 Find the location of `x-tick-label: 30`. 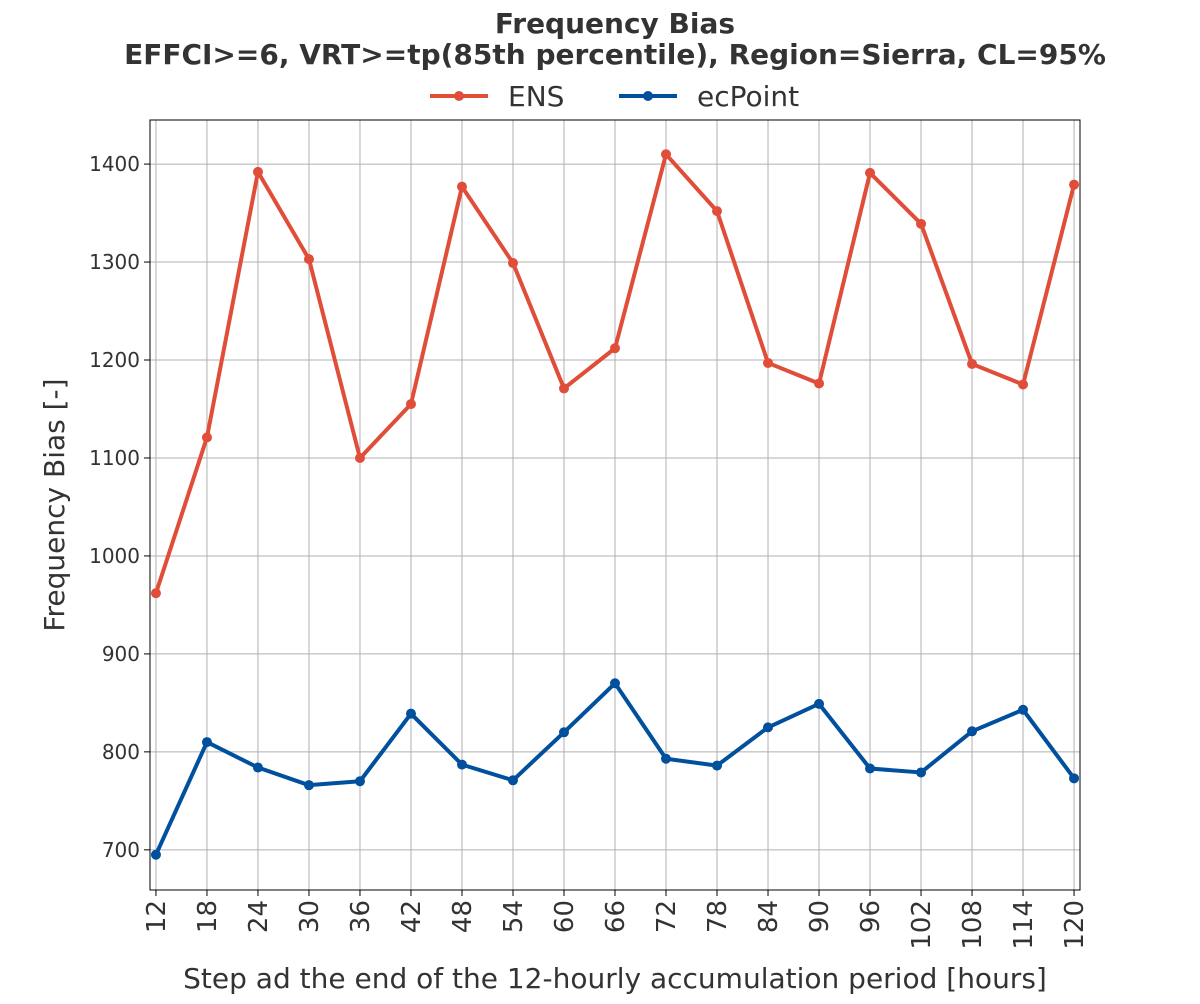

x-tick-label: 30 is located at coordinates (310, 916).